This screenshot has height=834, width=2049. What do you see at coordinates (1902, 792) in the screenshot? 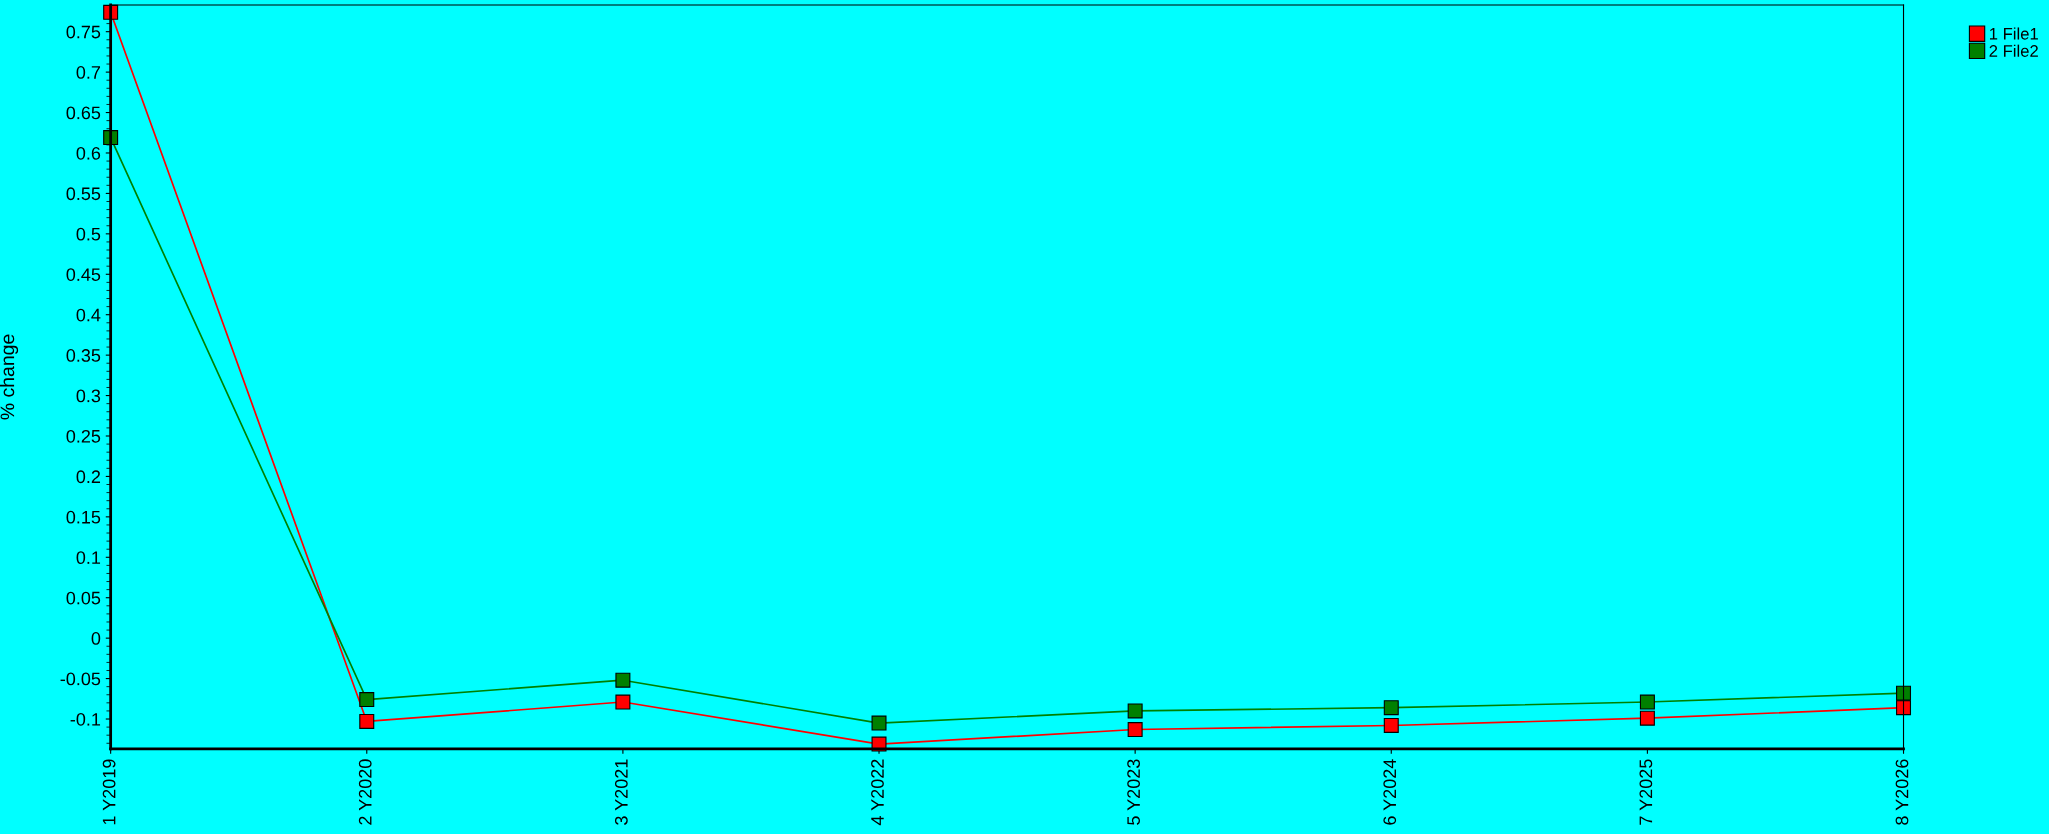
I see `x-tick-label: 8 Y2026` at bounding box center [1902, 792].